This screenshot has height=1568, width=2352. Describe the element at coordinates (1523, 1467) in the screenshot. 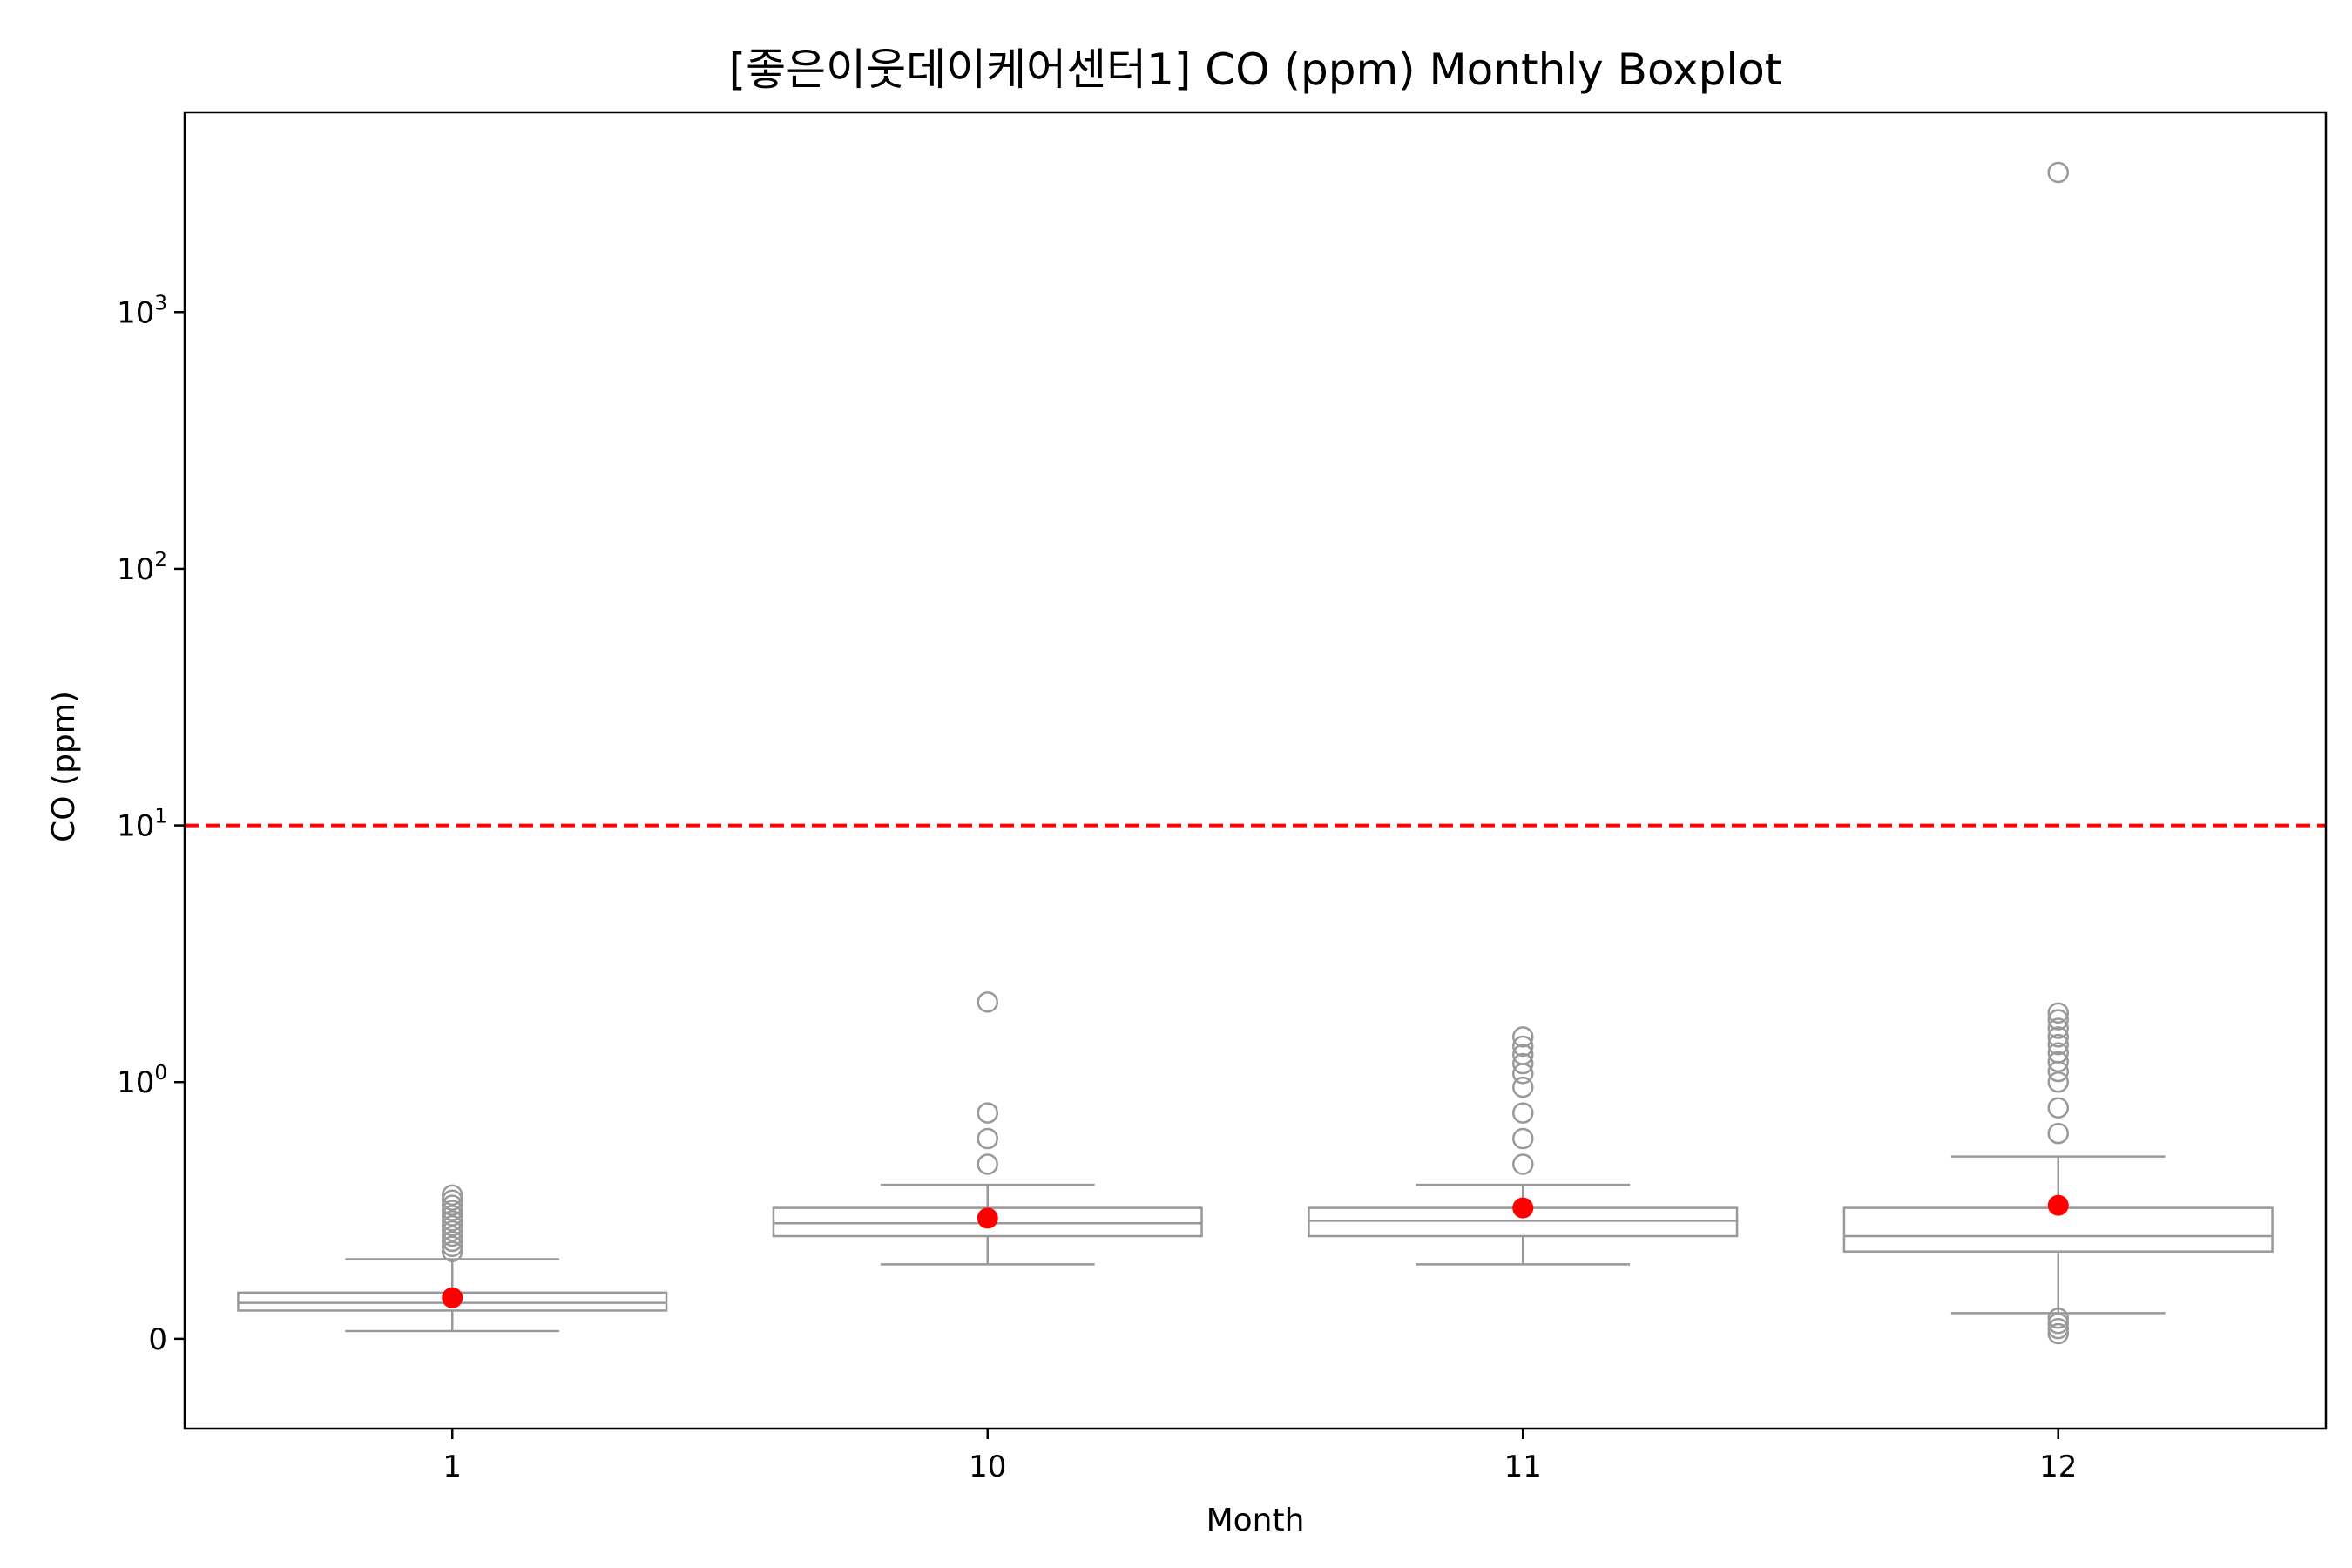

I see `x-tick-label: 11` at that location.